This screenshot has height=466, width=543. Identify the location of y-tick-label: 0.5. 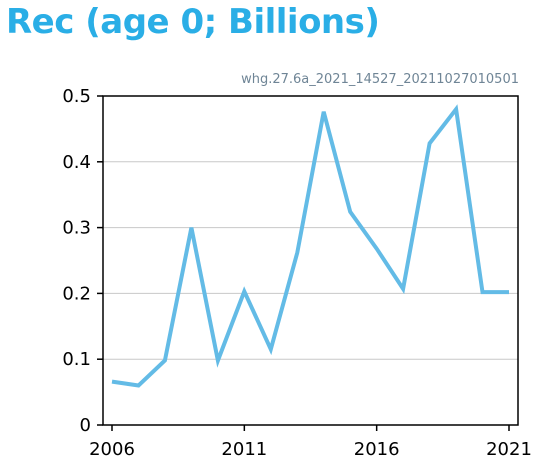
(76, 96).